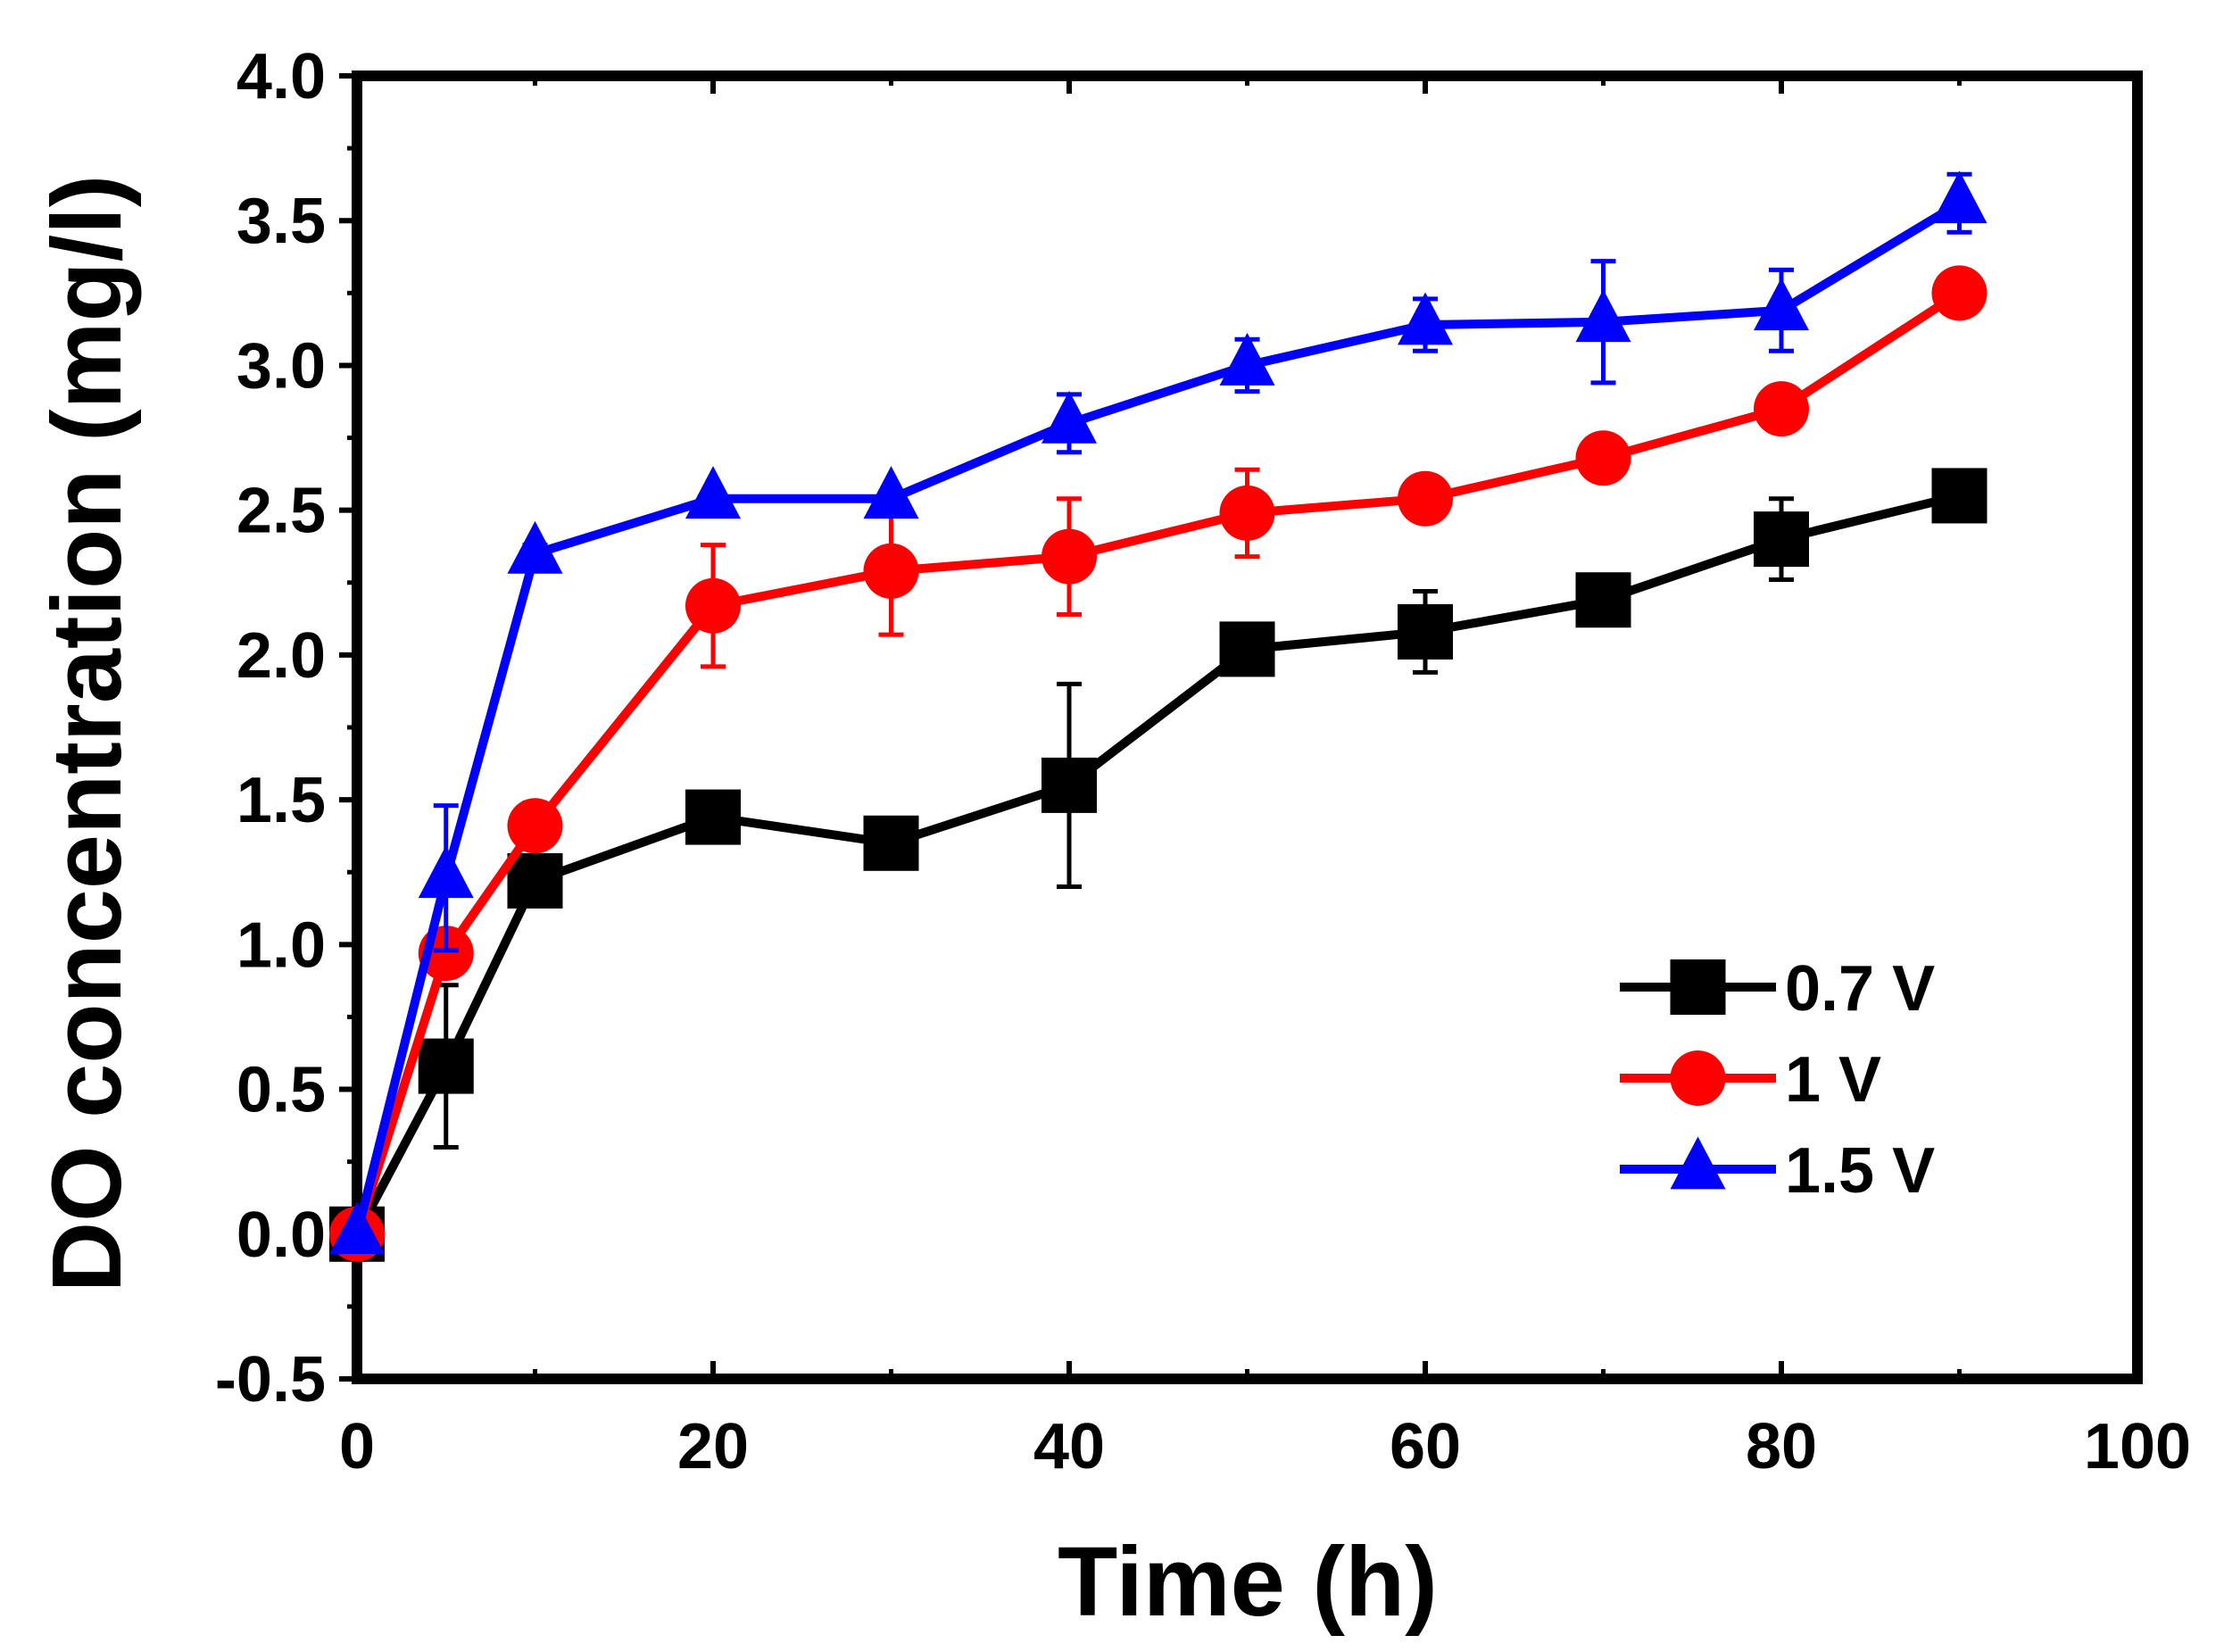 The image size is (2224, 1652). Describe the element at coordinates (281, 656) in the screenshot. I see `y-tick-label: 2.0` at that location.